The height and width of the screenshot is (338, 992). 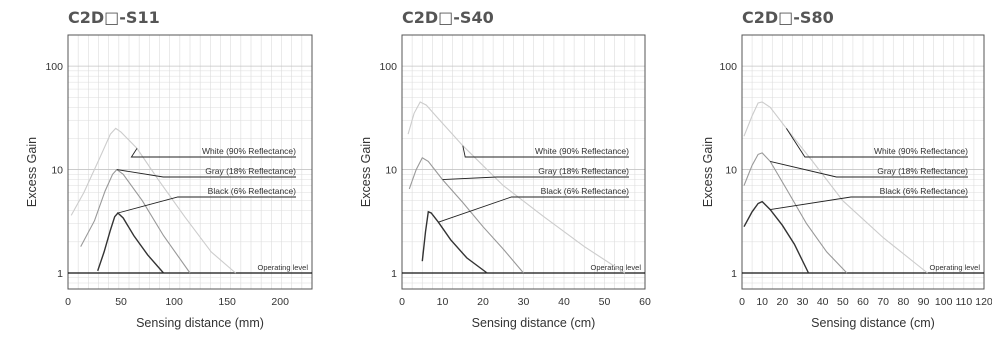 What do you see at coordinates (448, 17) in the screenshot?
I see `chart-title: C2D□-S40` at bounding box center [448, 17].